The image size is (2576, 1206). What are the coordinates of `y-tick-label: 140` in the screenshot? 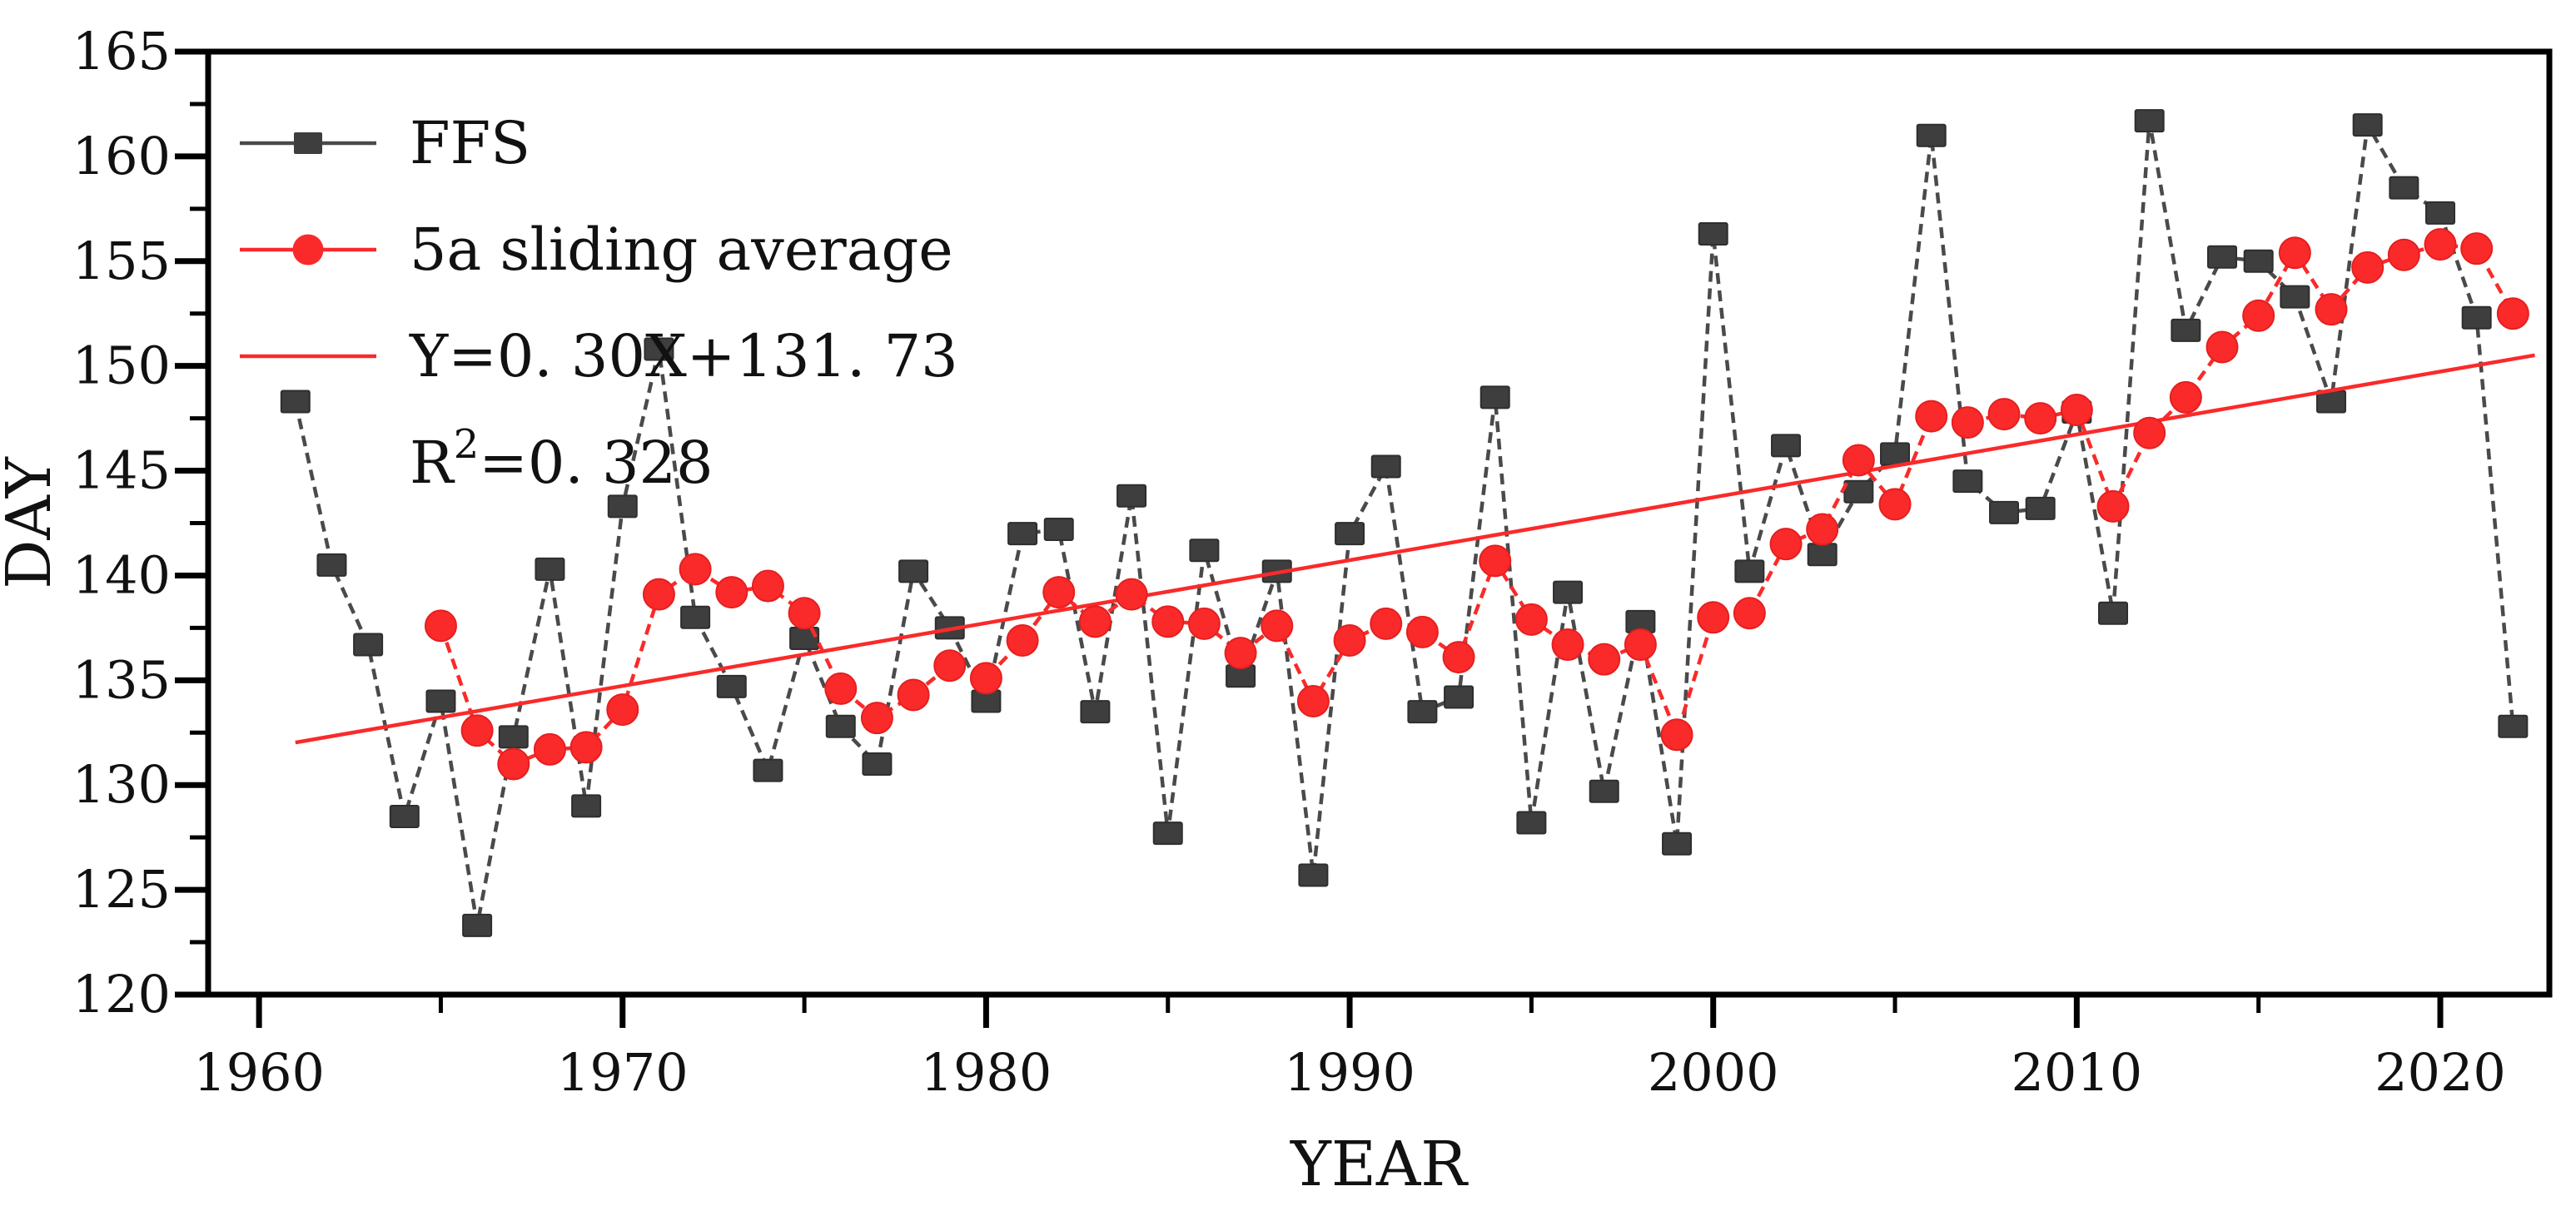 It's located at (121, 574).